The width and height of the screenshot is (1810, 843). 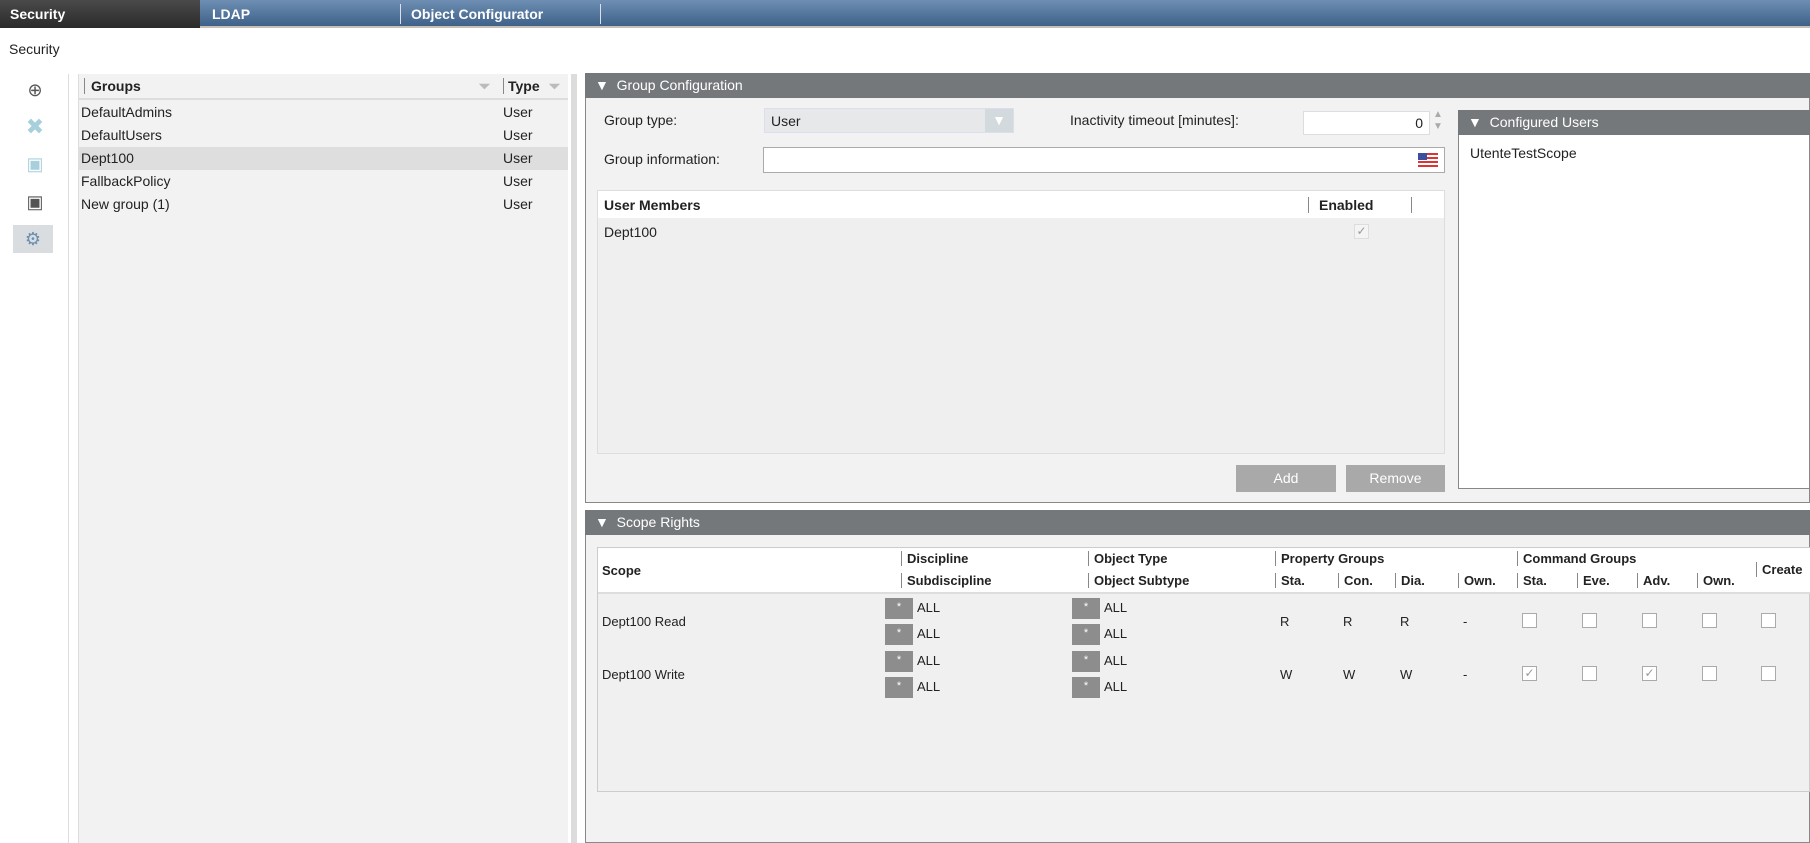 What do you see at coordinates (35, 126) in the screenshot?
I see `delete-icon: ✖` at bounding box center [35, 126].